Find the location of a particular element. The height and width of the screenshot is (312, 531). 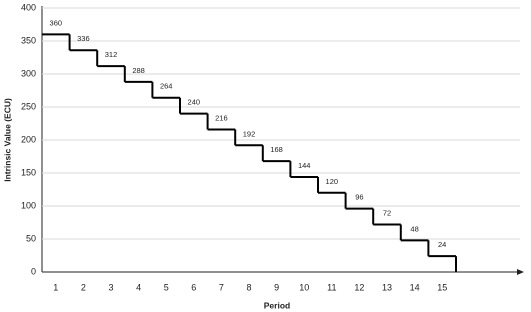

x-tick-label: 6 is located at coordinates (193, 287).